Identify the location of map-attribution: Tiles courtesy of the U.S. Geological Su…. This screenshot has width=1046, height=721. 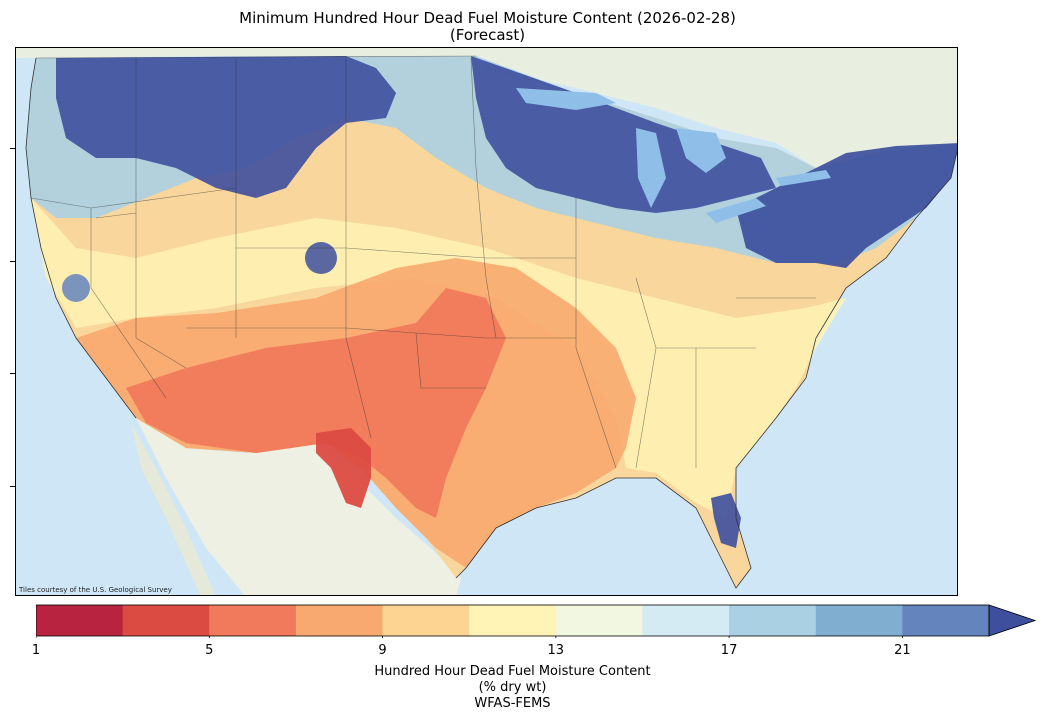
(95, 590).